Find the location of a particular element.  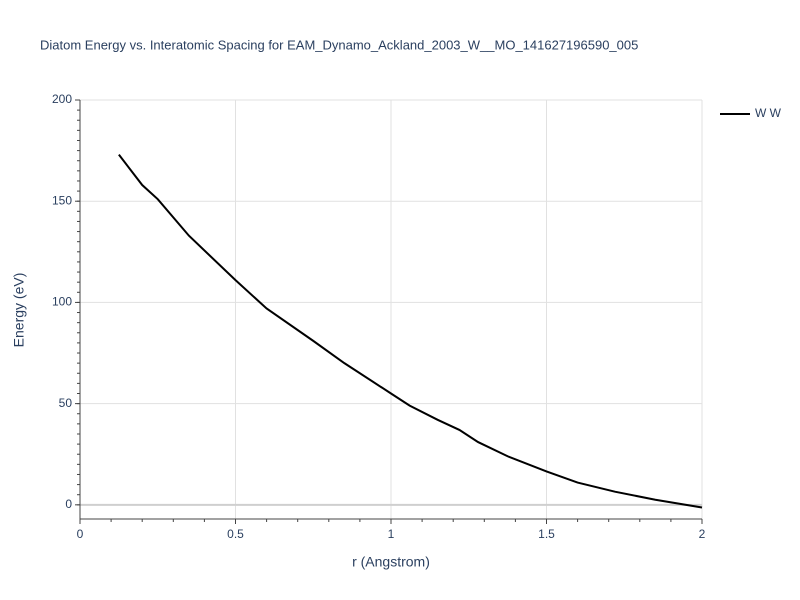

x-tick-label: 0.5 is located at coordinates (235, 534).